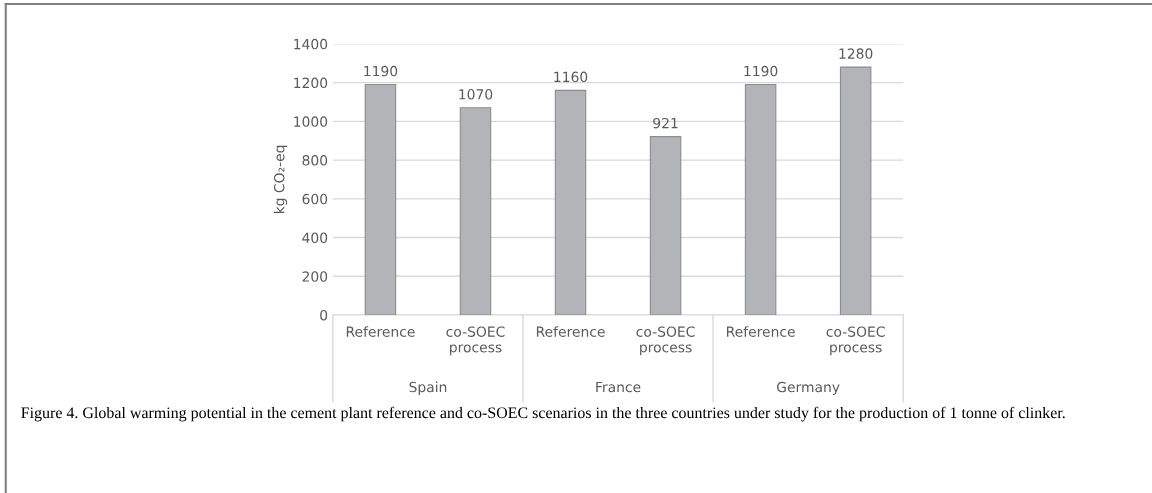 The width and height of the screenshot is (1152, 493). Describe the element at coordinates (280, 179) in the screenshot. I see `y-axis-title: kg CO₂-eq` at that location.